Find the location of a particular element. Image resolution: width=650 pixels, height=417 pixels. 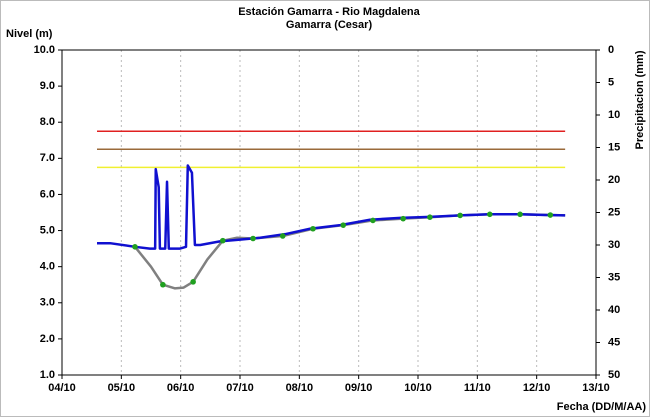

x-tick-label: 05/10 is located at coordinates (122, 388).